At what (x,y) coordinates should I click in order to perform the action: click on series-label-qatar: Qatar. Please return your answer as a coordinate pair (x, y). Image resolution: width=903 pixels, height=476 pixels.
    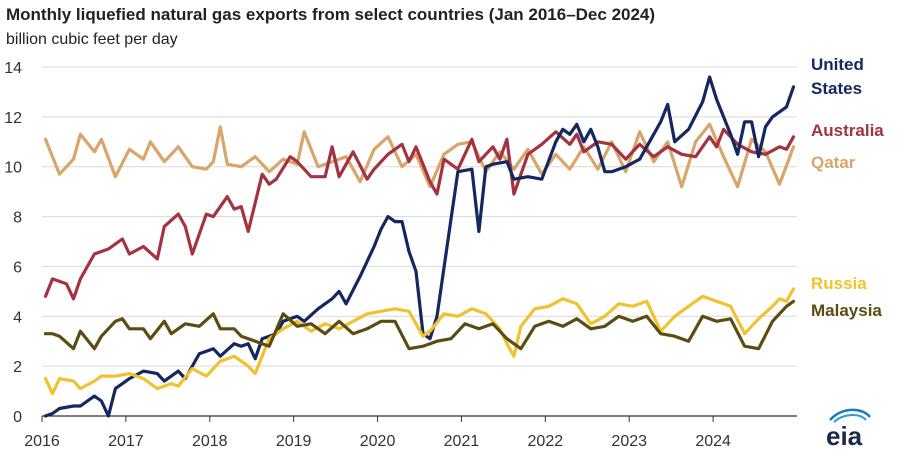
    Looking at the image, I should click on (833, 162).